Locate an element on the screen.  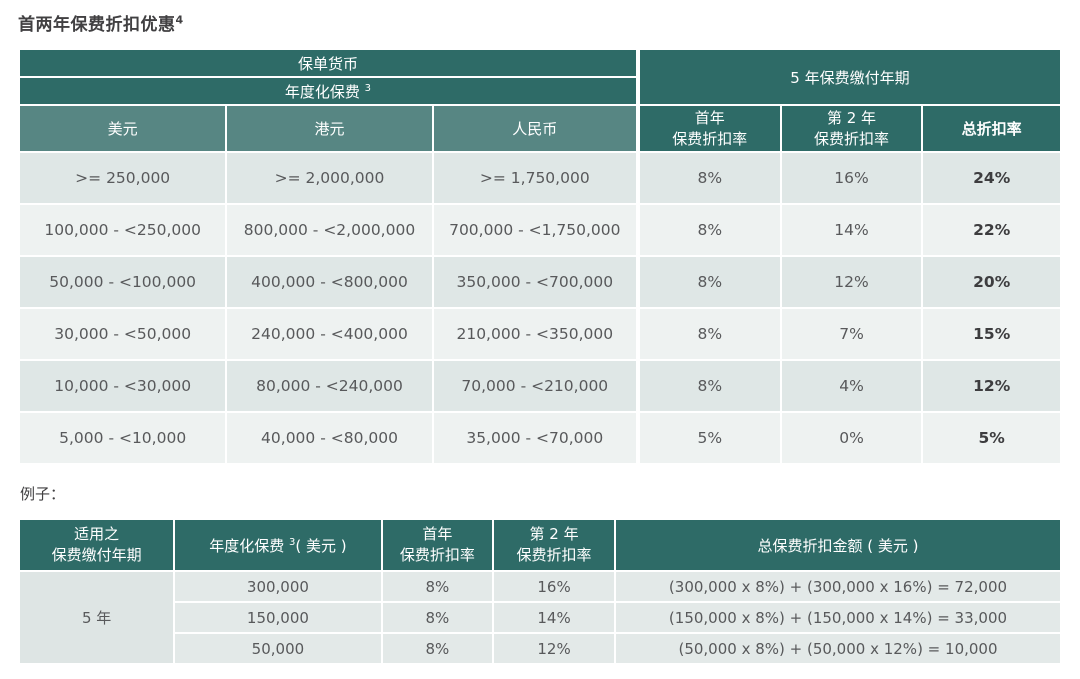
header-col-usd: 美元 is located at coordinates (122, 128).